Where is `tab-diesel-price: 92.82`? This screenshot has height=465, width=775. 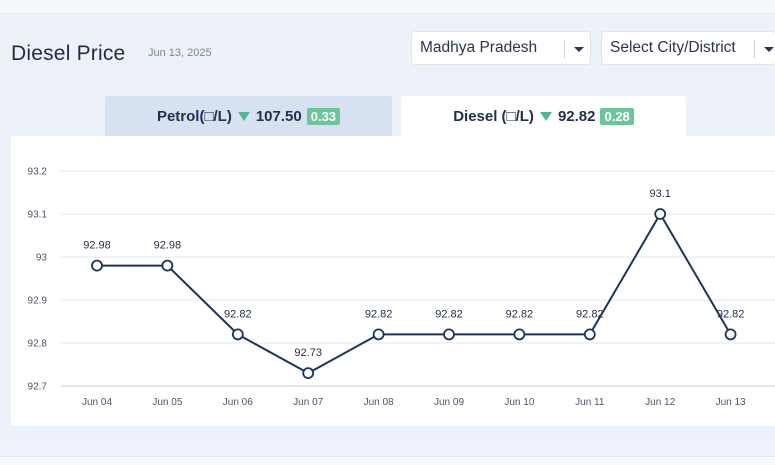 tab-diesel-price: 92.82 is located at coordinates (576, 116).